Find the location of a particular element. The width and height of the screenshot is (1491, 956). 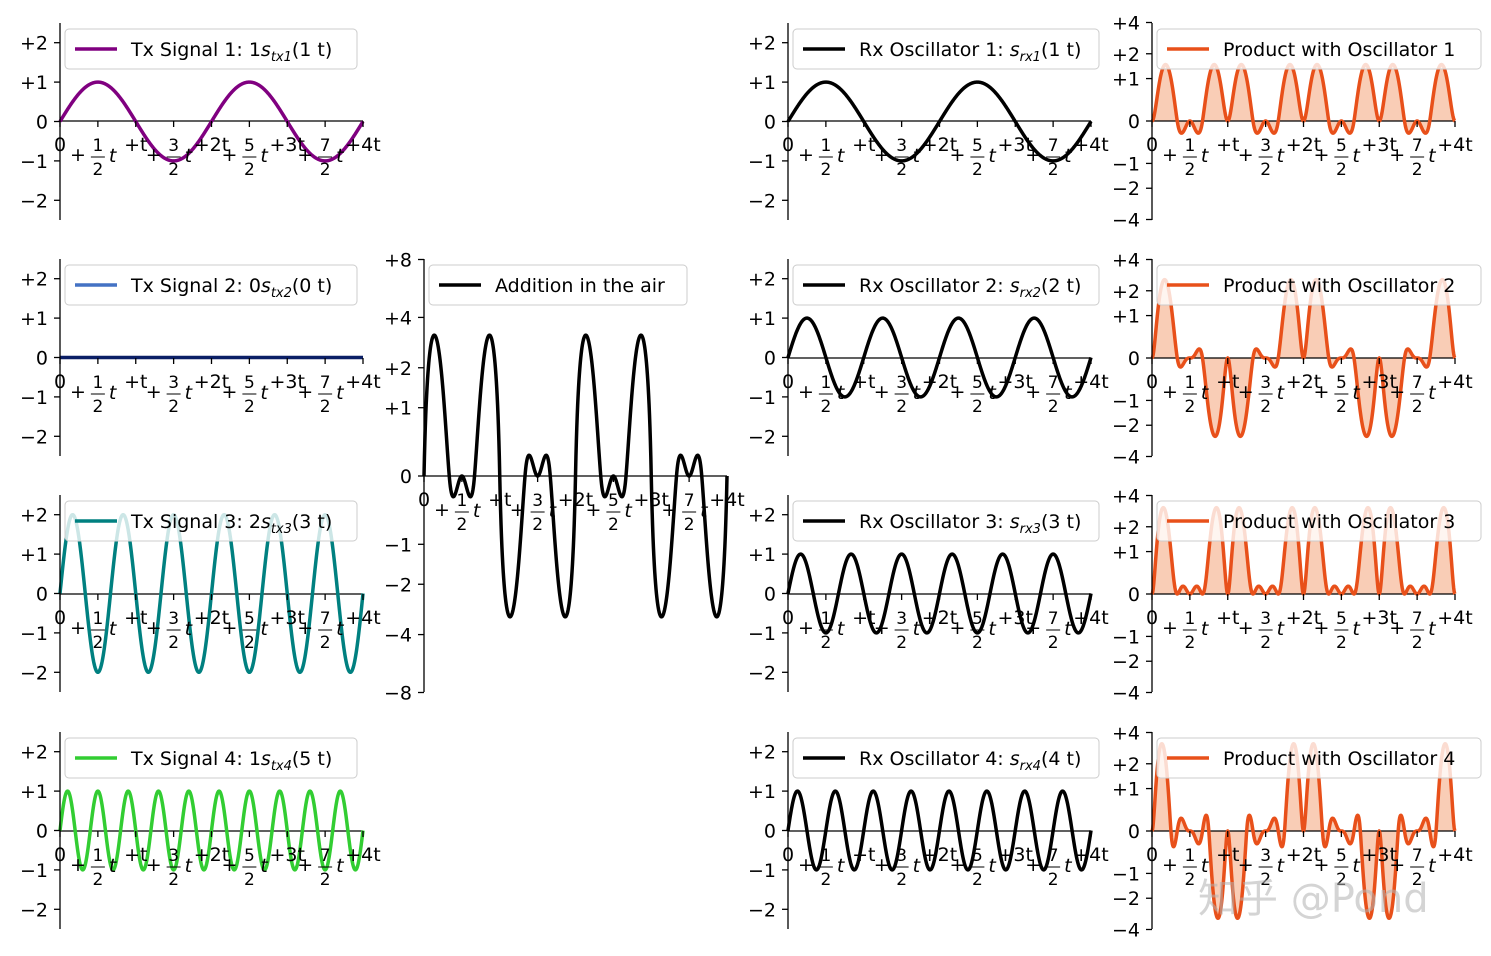

y-tick-label: −2 is located at coordinates (762, 910).